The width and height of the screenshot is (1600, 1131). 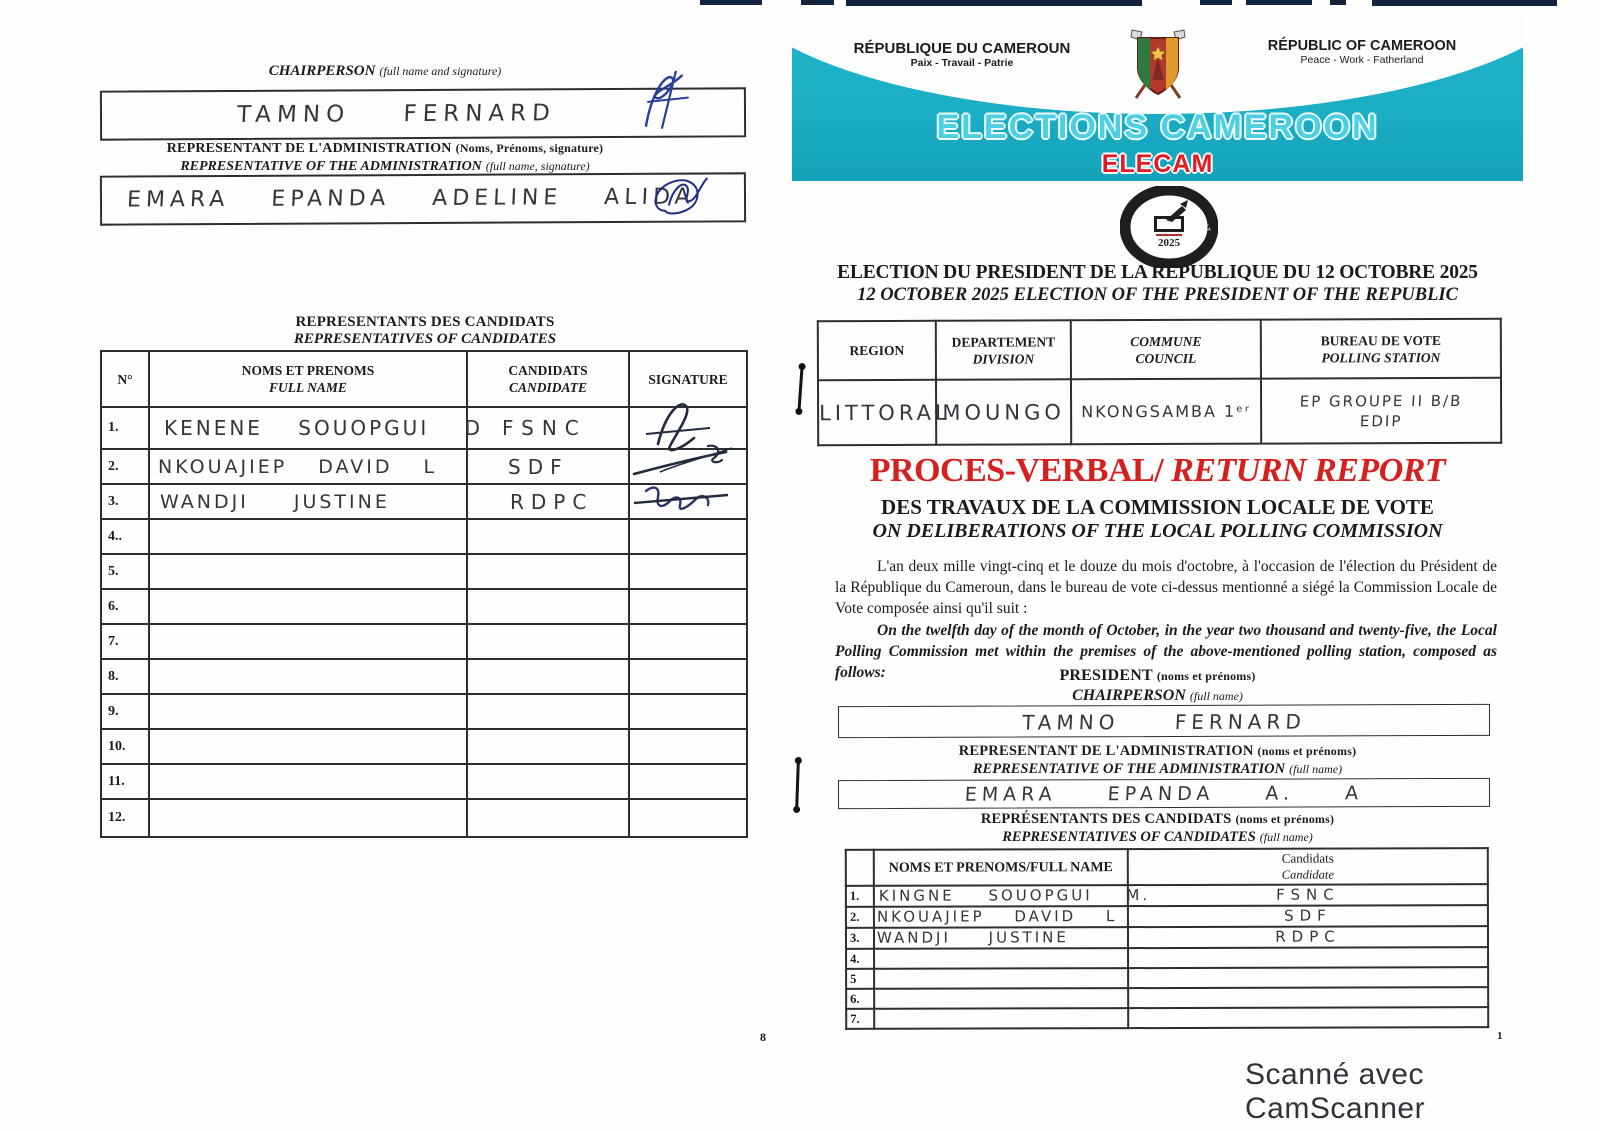 What do you see at coordinates (1003, 350) in the screenshot?
I see `division-header: DEPARTEMENT DIVISION` at bounding box center [1003, 350].